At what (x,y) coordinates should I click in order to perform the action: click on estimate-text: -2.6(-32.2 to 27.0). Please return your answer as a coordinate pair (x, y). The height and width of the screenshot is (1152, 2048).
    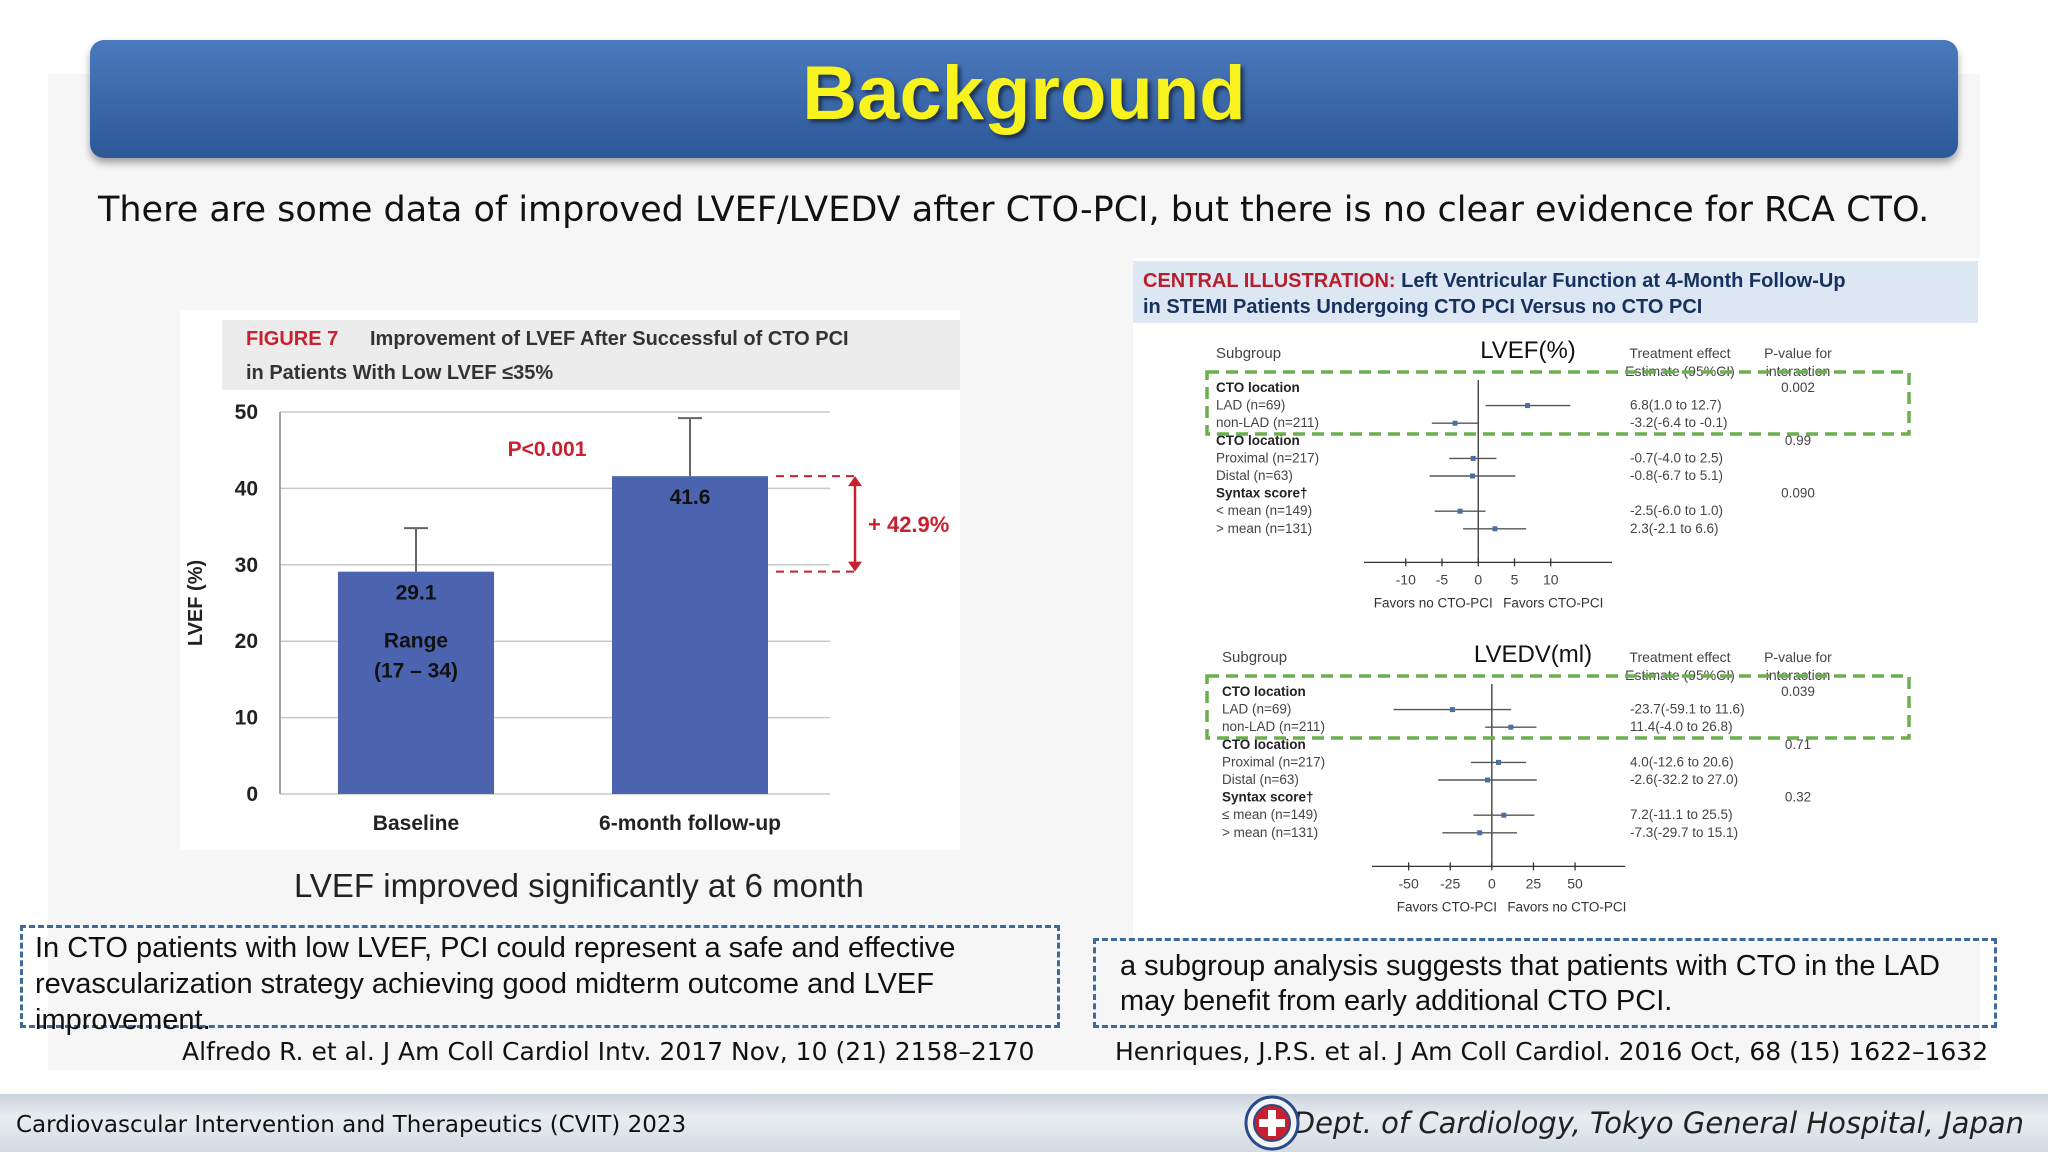
    Looking at the image, I should click on (1684, 779).